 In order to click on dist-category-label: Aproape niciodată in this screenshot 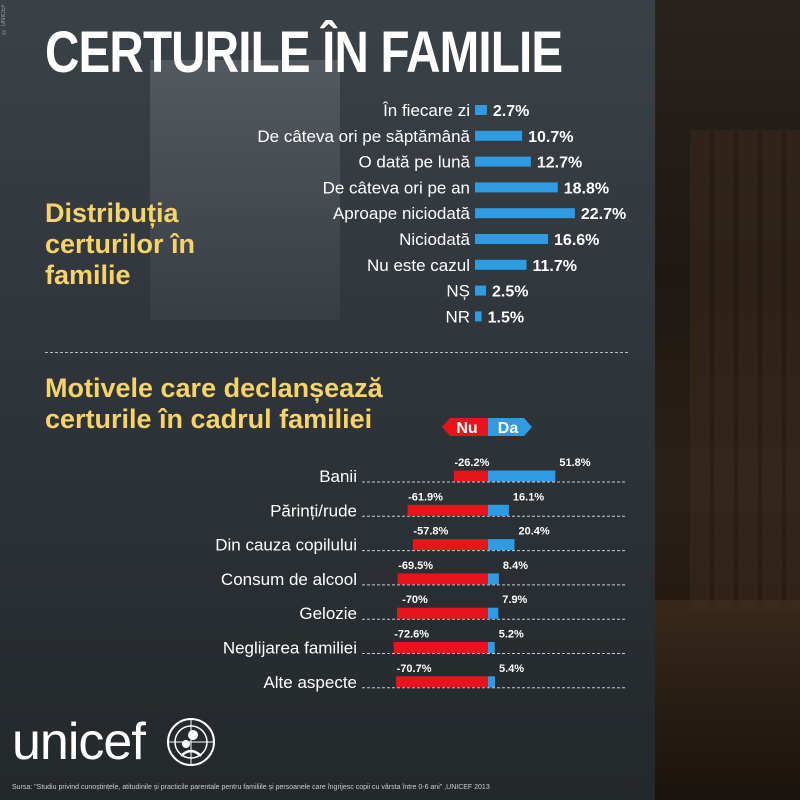, I will do `click(402, 213)`.